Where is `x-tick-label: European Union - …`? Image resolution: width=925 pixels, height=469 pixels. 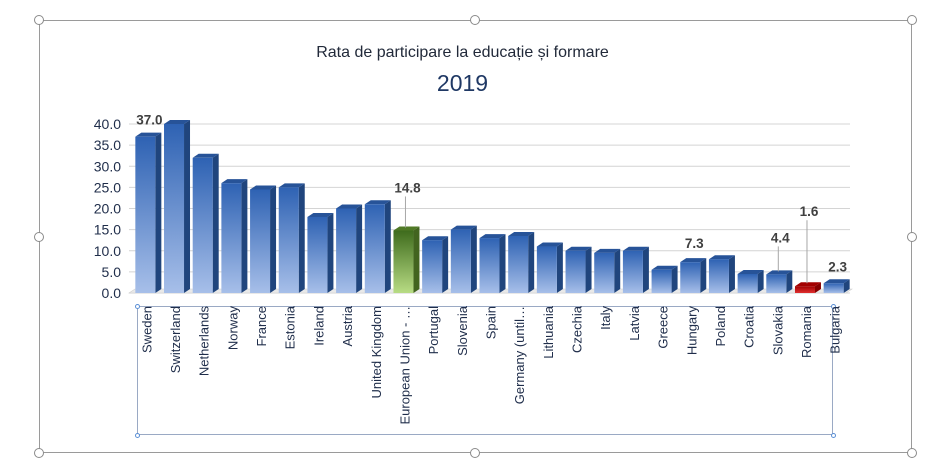 x-tick-label: European Union - … is located at coordinates (404, 365).